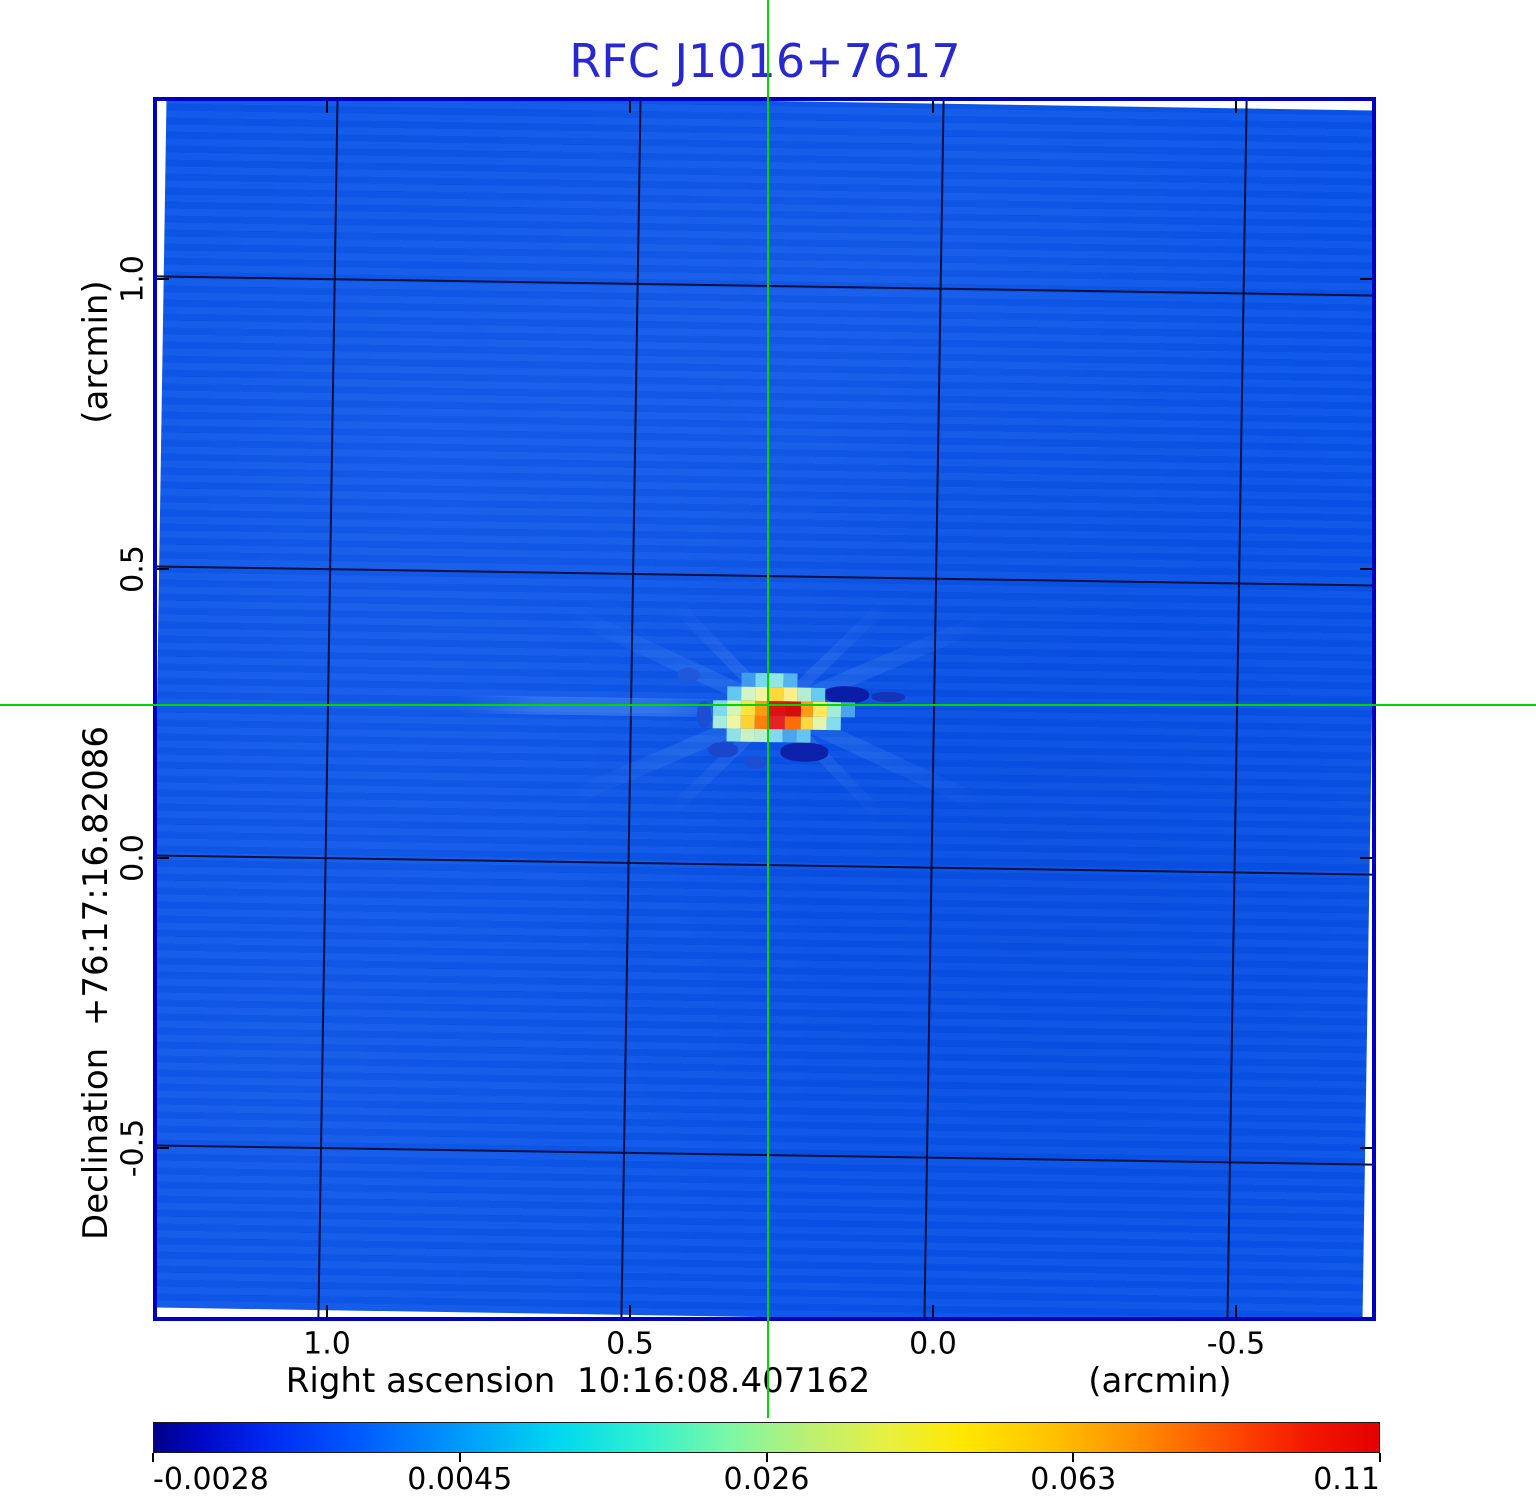  Describe the element at coordinates (133, 569) in the screenshot. I see `y-tick-label: 0.5` at that location.